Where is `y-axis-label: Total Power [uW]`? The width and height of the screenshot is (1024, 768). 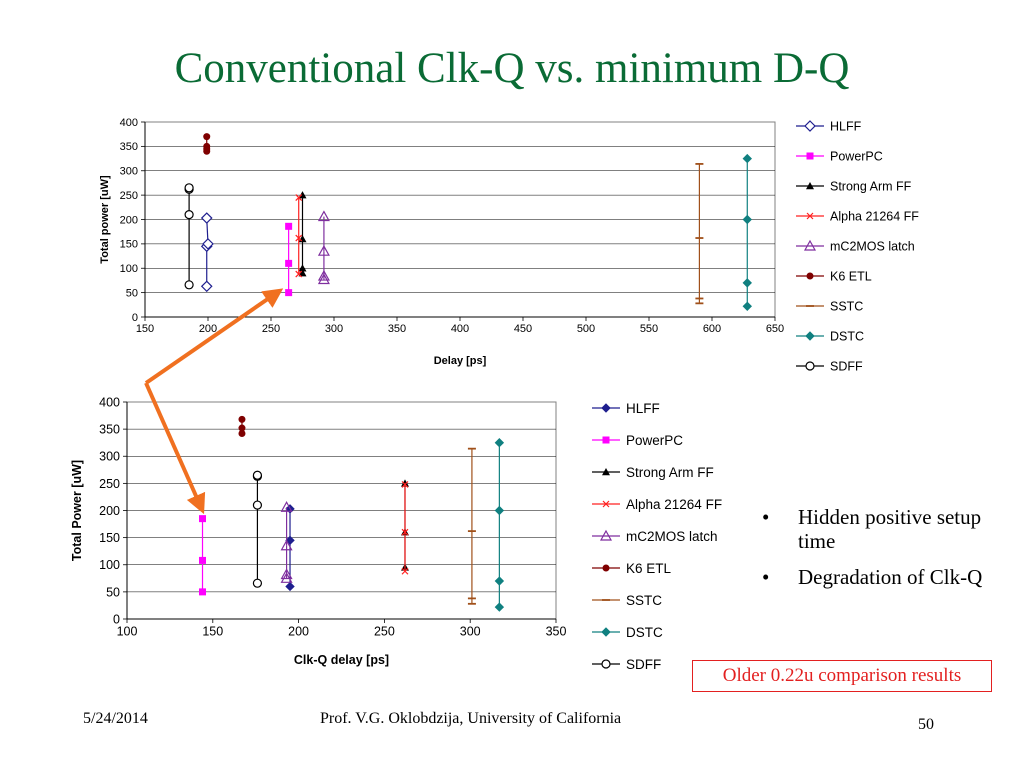 y-axis-label: Total Power [uW] is located at coordinates (77, 510).